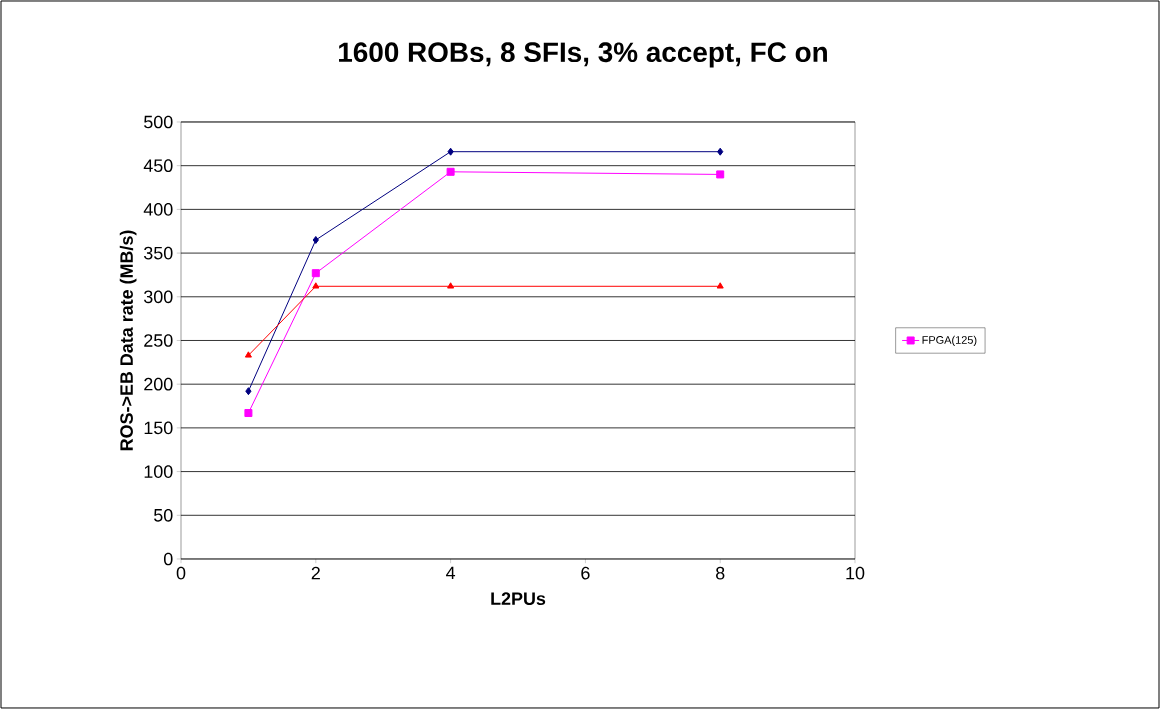 The height and width of the screenshot is (709, 1160). I want to click on y-axis-title: ROS->EB Data rate (MB/s), so click(128, 340).